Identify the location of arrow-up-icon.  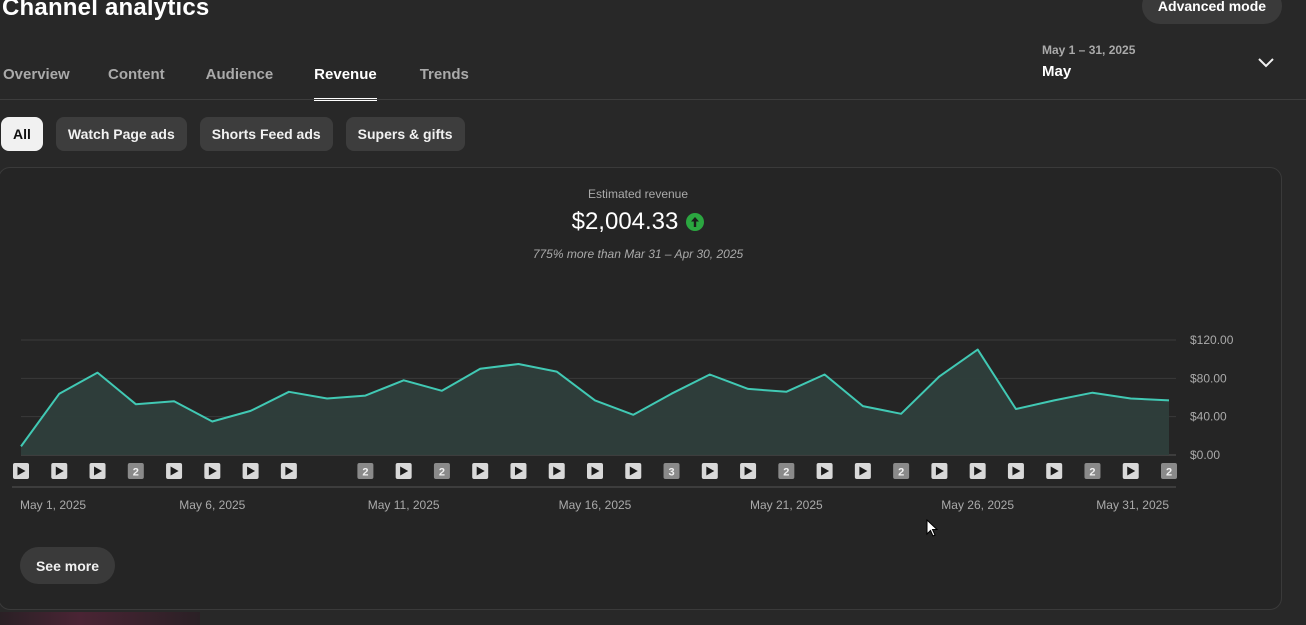
(695, 222).